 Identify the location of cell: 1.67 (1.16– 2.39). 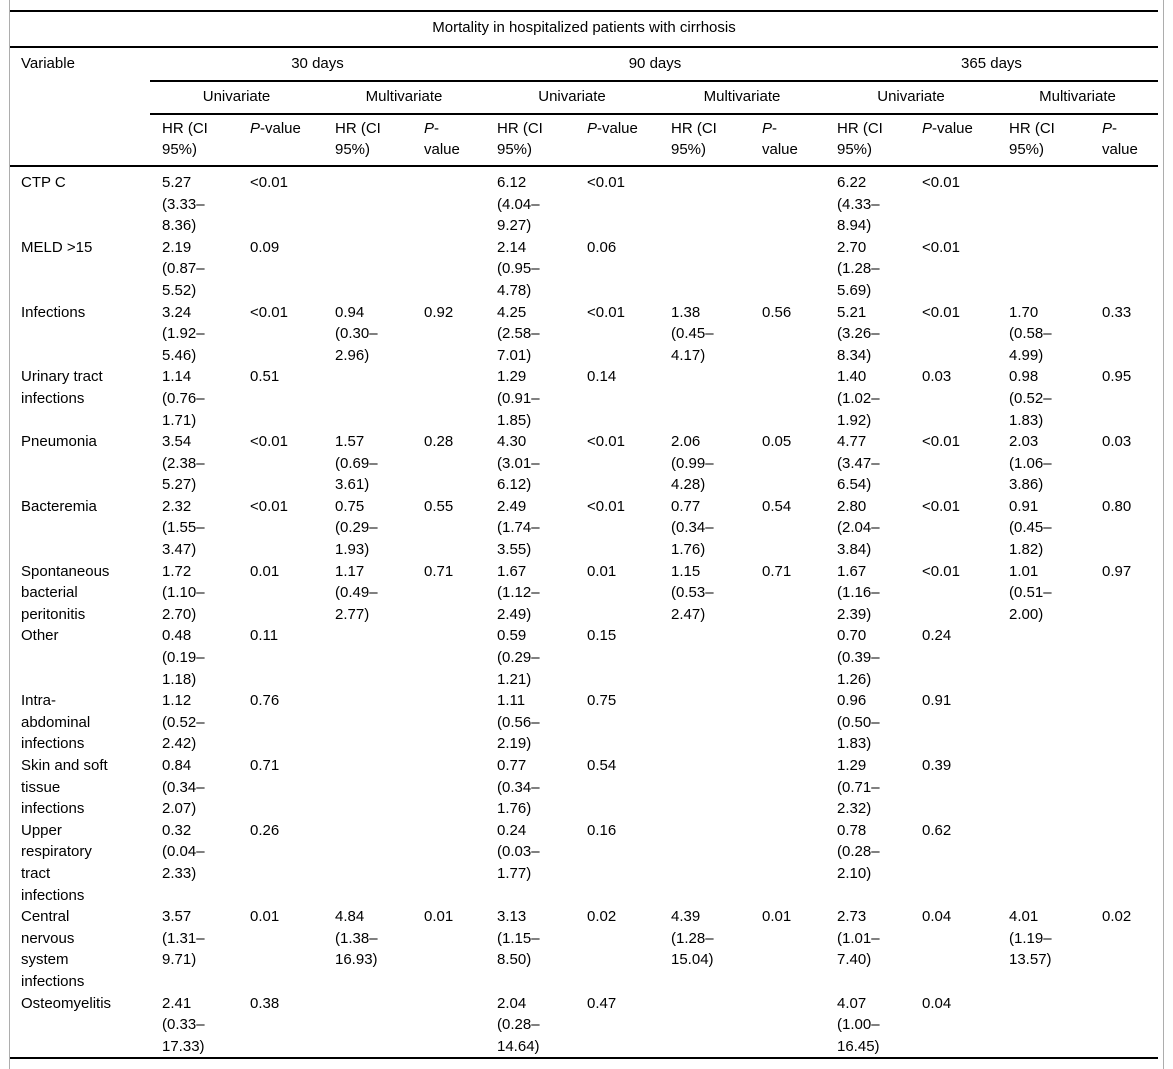
(858, 592).